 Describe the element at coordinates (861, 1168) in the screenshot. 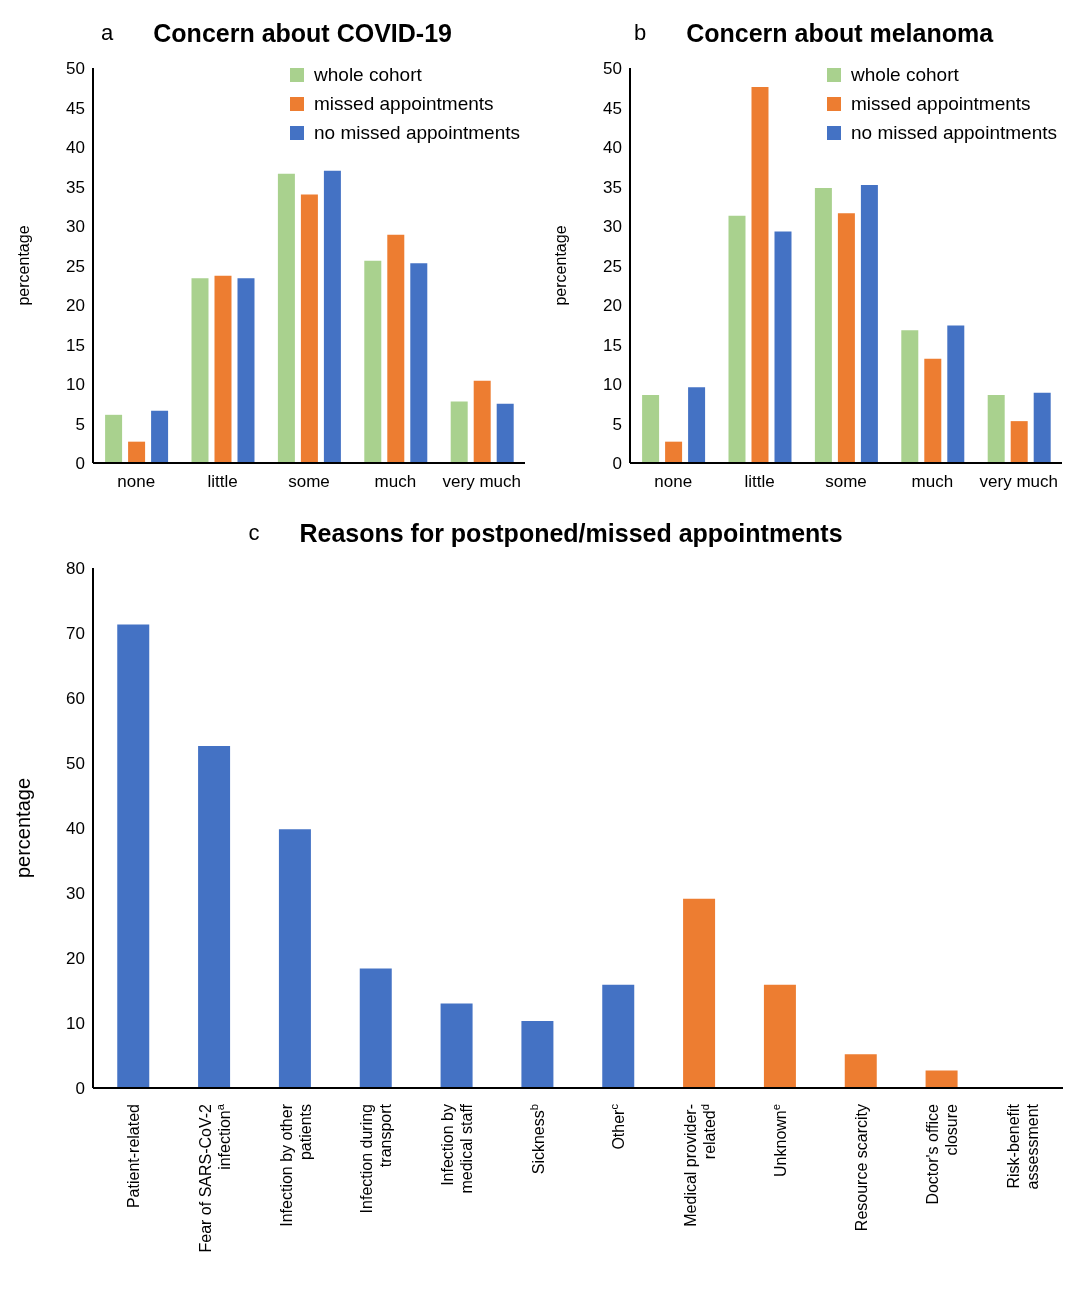

I see `x-tick-label: Resource scarcity` at that location.